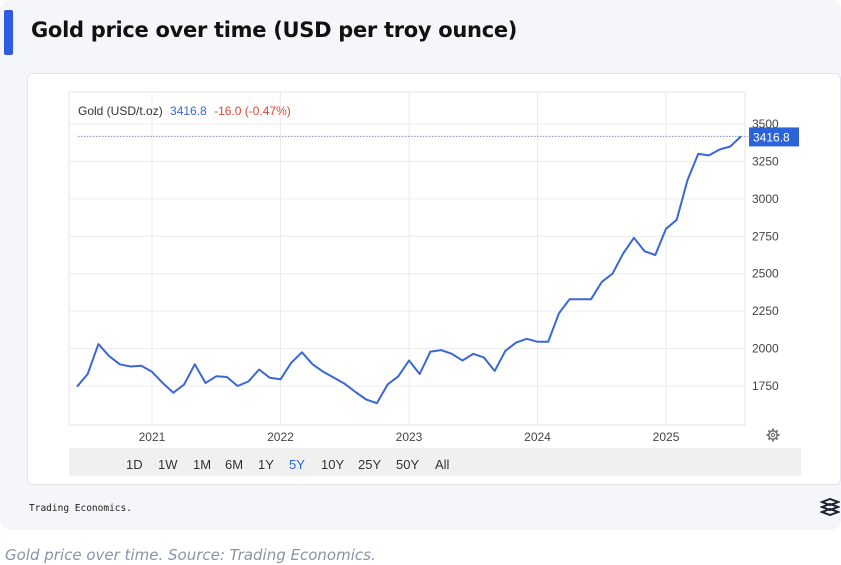 The height and width of the screenshot is (565, 841). I want to click on last-price-badge, so click(774, 137).